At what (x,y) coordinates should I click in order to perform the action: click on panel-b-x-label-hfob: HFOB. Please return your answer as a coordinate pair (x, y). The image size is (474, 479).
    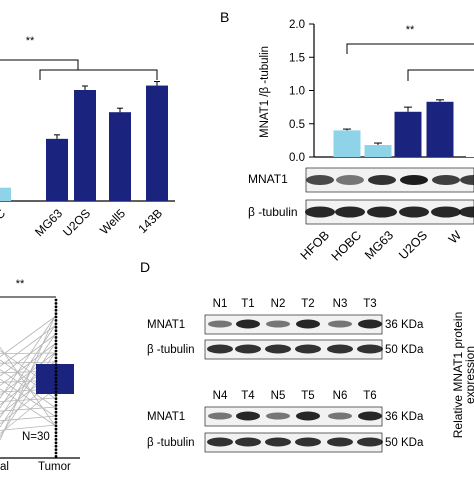
    Looking at the image, I should click on (315, 245).